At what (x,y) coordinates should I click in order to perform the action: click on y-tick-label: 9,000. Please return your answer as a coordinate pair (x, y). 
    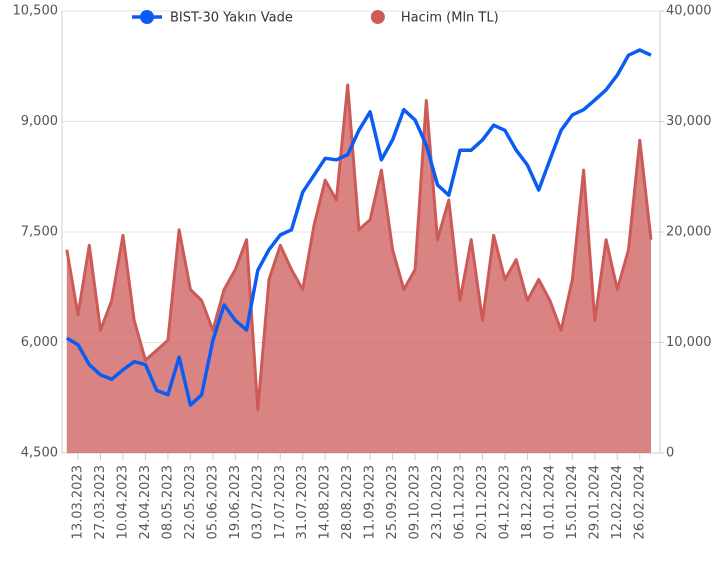
    Looking at the image, I should click on (39, 121).